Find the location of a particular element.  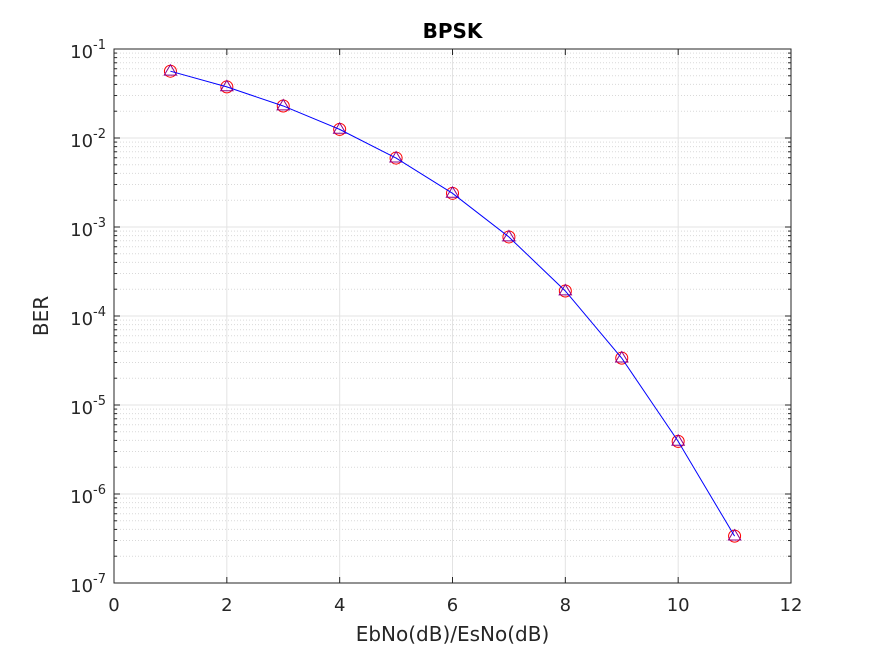

chart-title: BPSK is located at coordinates (453, 31).